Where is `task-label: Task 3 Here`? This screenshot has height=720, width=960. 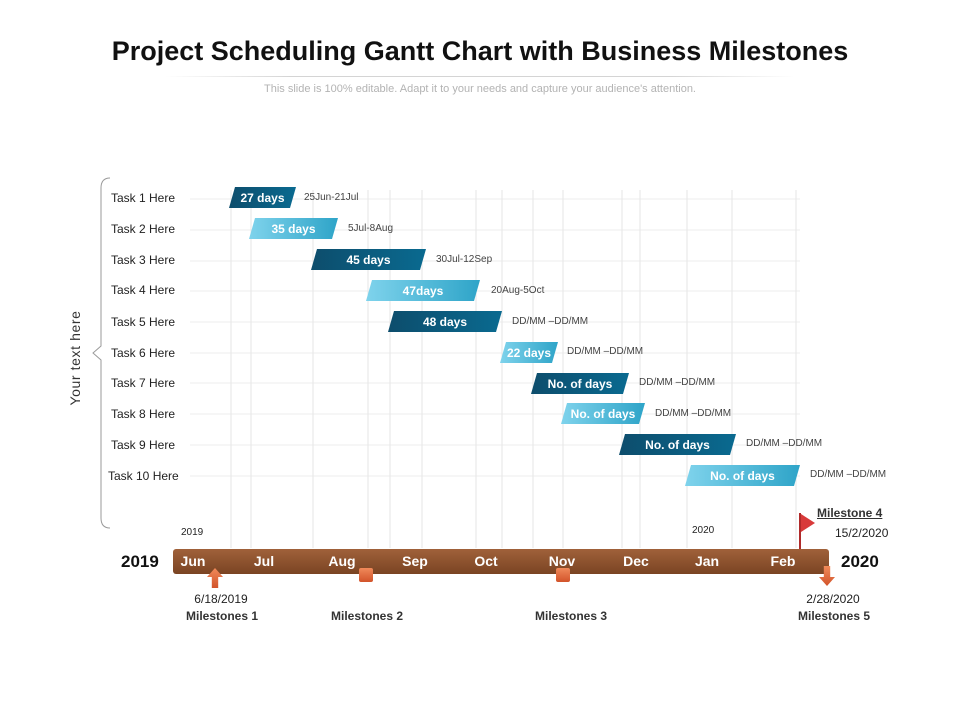 task-label: Task 3 Here is located at coordinates (143, 260).